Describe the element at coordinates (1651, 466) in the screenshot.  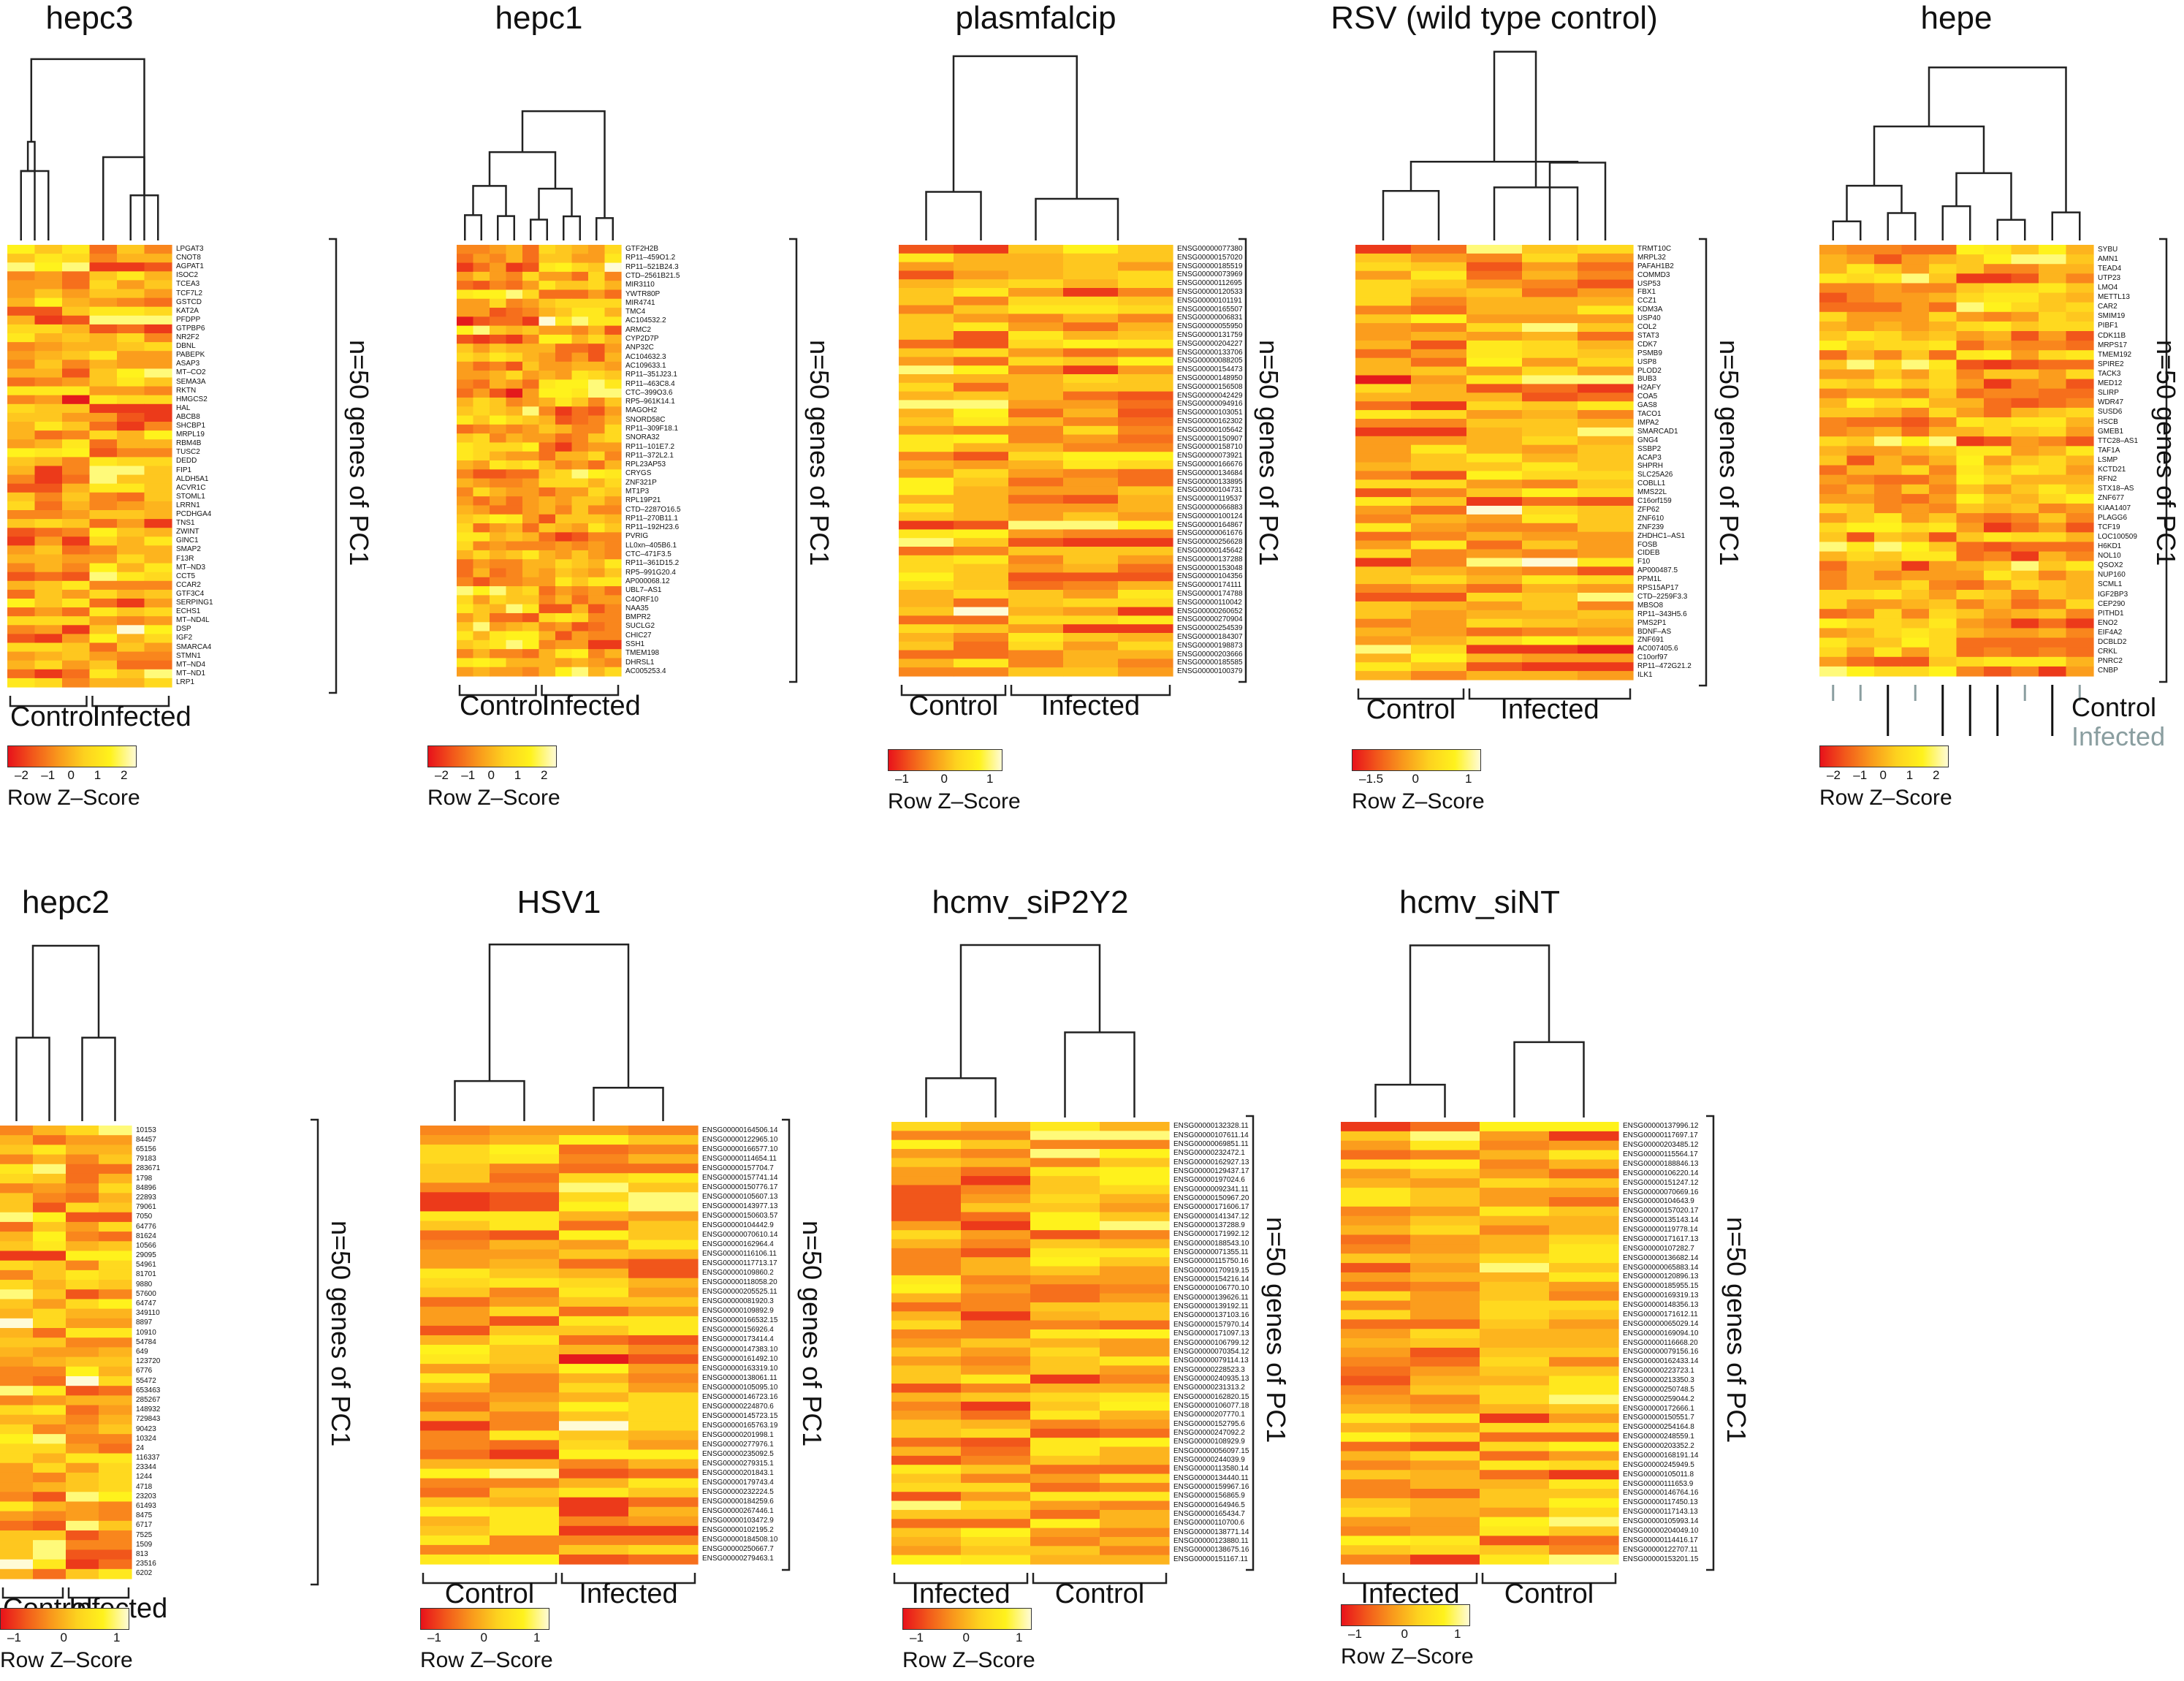
I see `gene-label: SHPRH` at that location.